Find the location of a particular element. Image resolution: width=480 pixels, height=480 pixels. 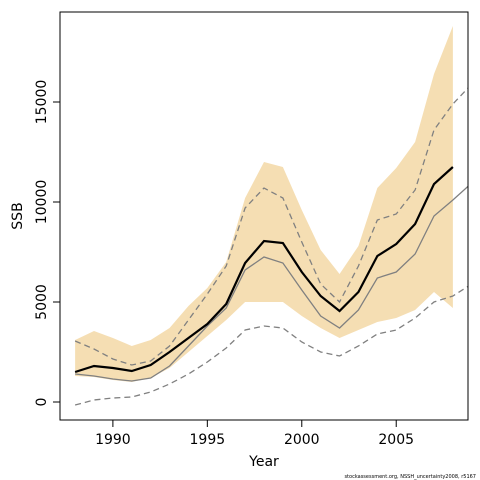

x-tick-label: 1995 is located at coordinates (208, 440).